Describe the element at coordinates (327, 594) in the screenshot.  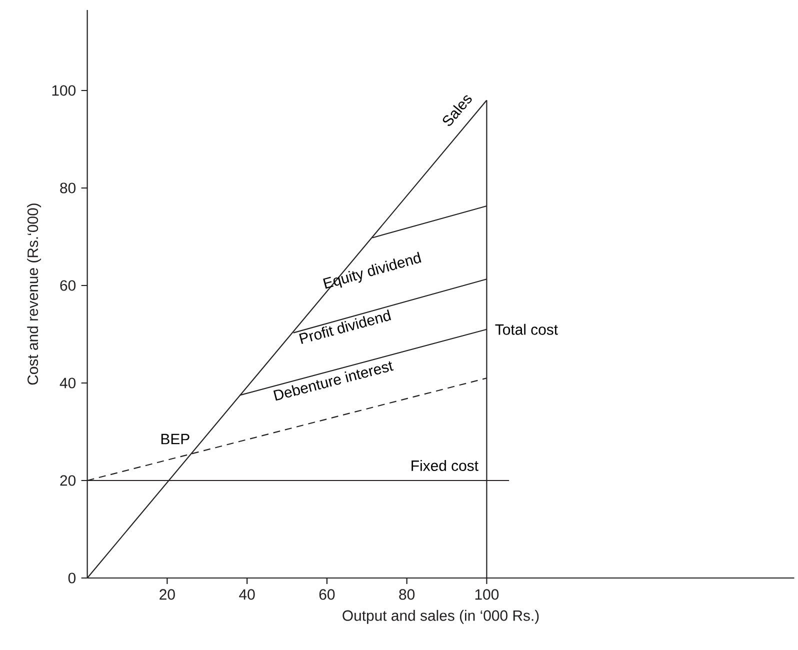
I see `x-tick-label: 60` at that location.